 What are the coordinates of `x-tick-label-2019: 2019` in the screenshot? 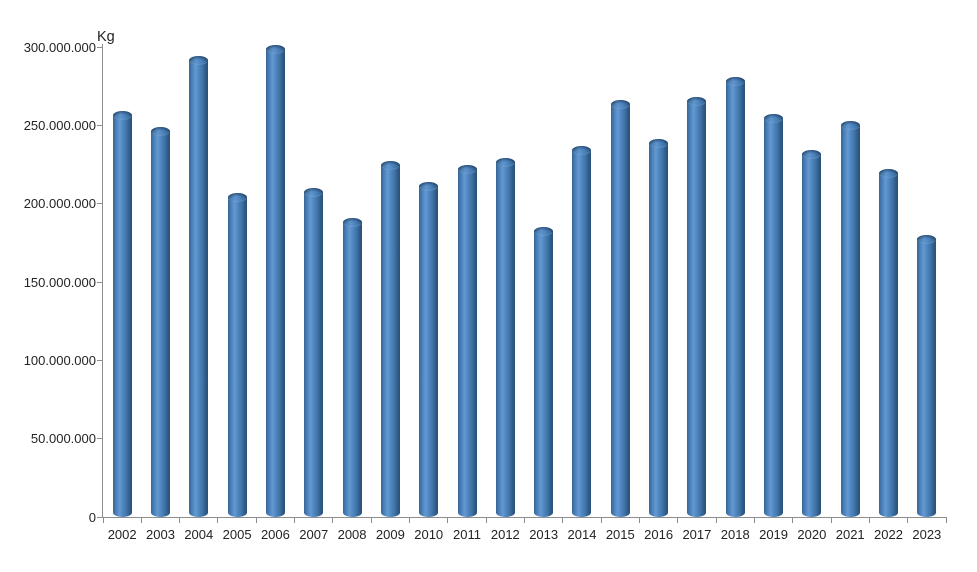 It's located at (774, 534).